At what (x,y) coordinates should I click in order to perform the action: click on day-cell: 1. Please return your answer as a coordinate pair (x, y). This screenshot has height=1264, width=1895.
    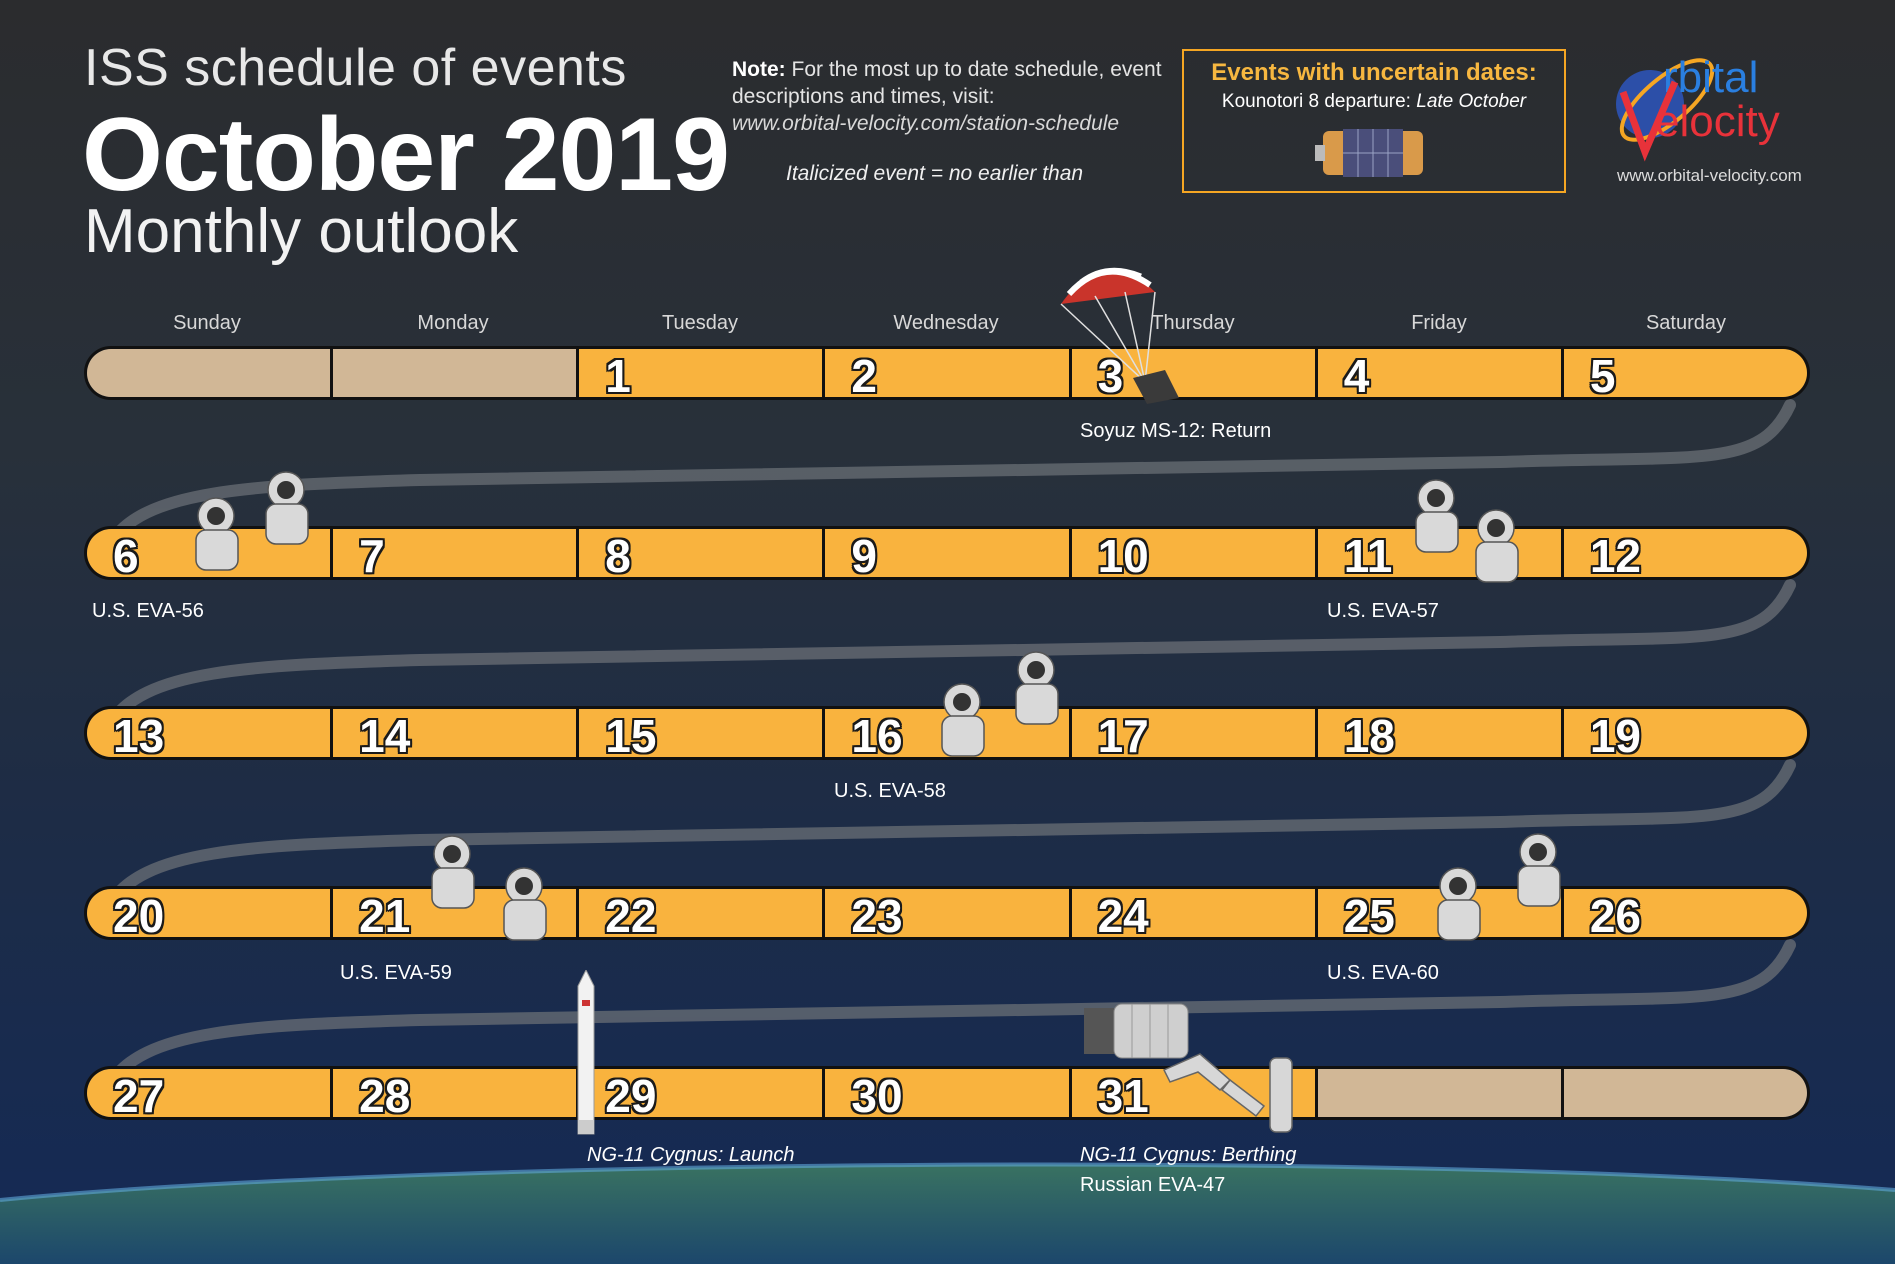
    Looking at the image, I should click on (702, 374).